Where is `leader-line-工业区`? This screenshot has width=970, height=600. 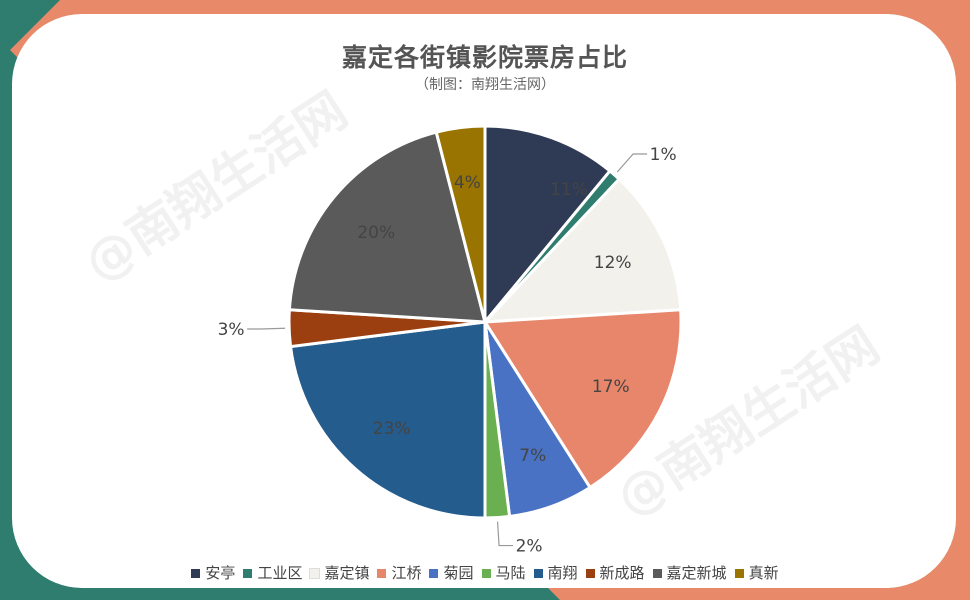 leader-line-工业区 is located at coordinates (632, 163).